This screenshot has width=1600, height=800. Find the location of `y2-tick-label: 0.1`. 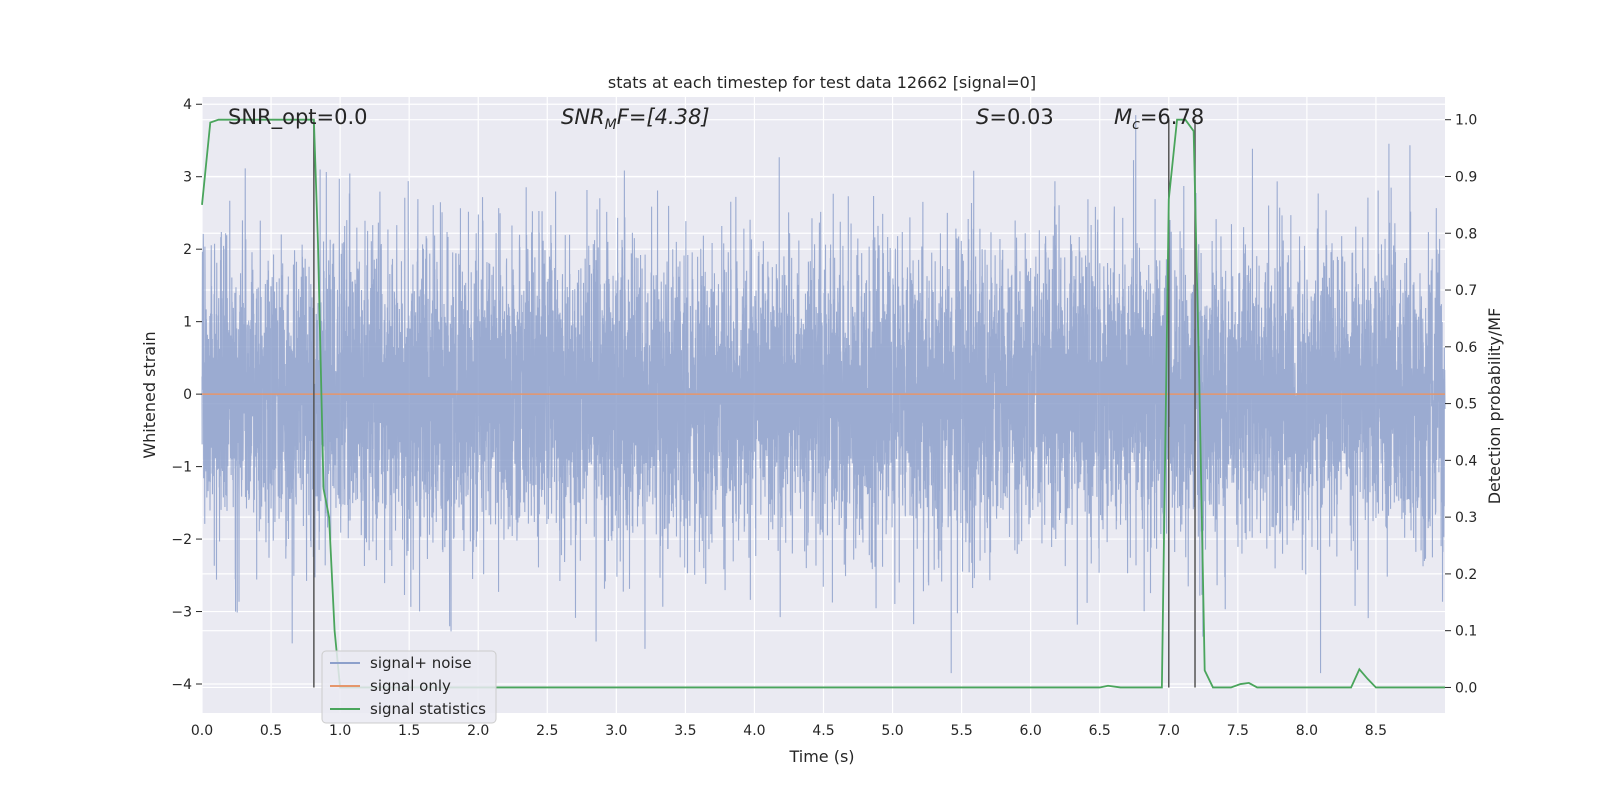

y2-tick-label: 0.1 is located at coordinates (1466, 632).